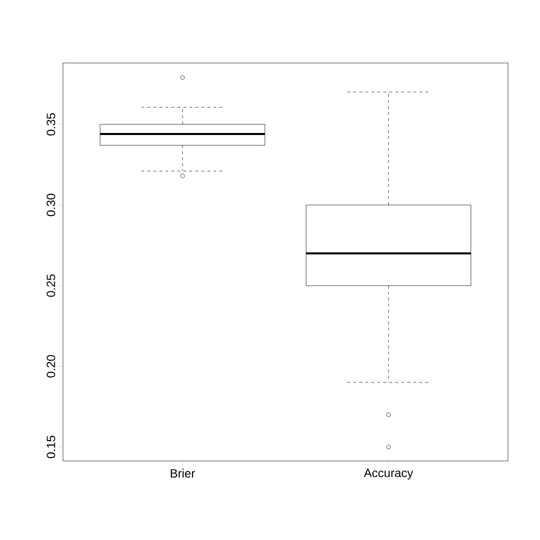  Describe the element at coordinates (182, 473) in the screenshot. I see `x-tick-label: Brier` at that location.